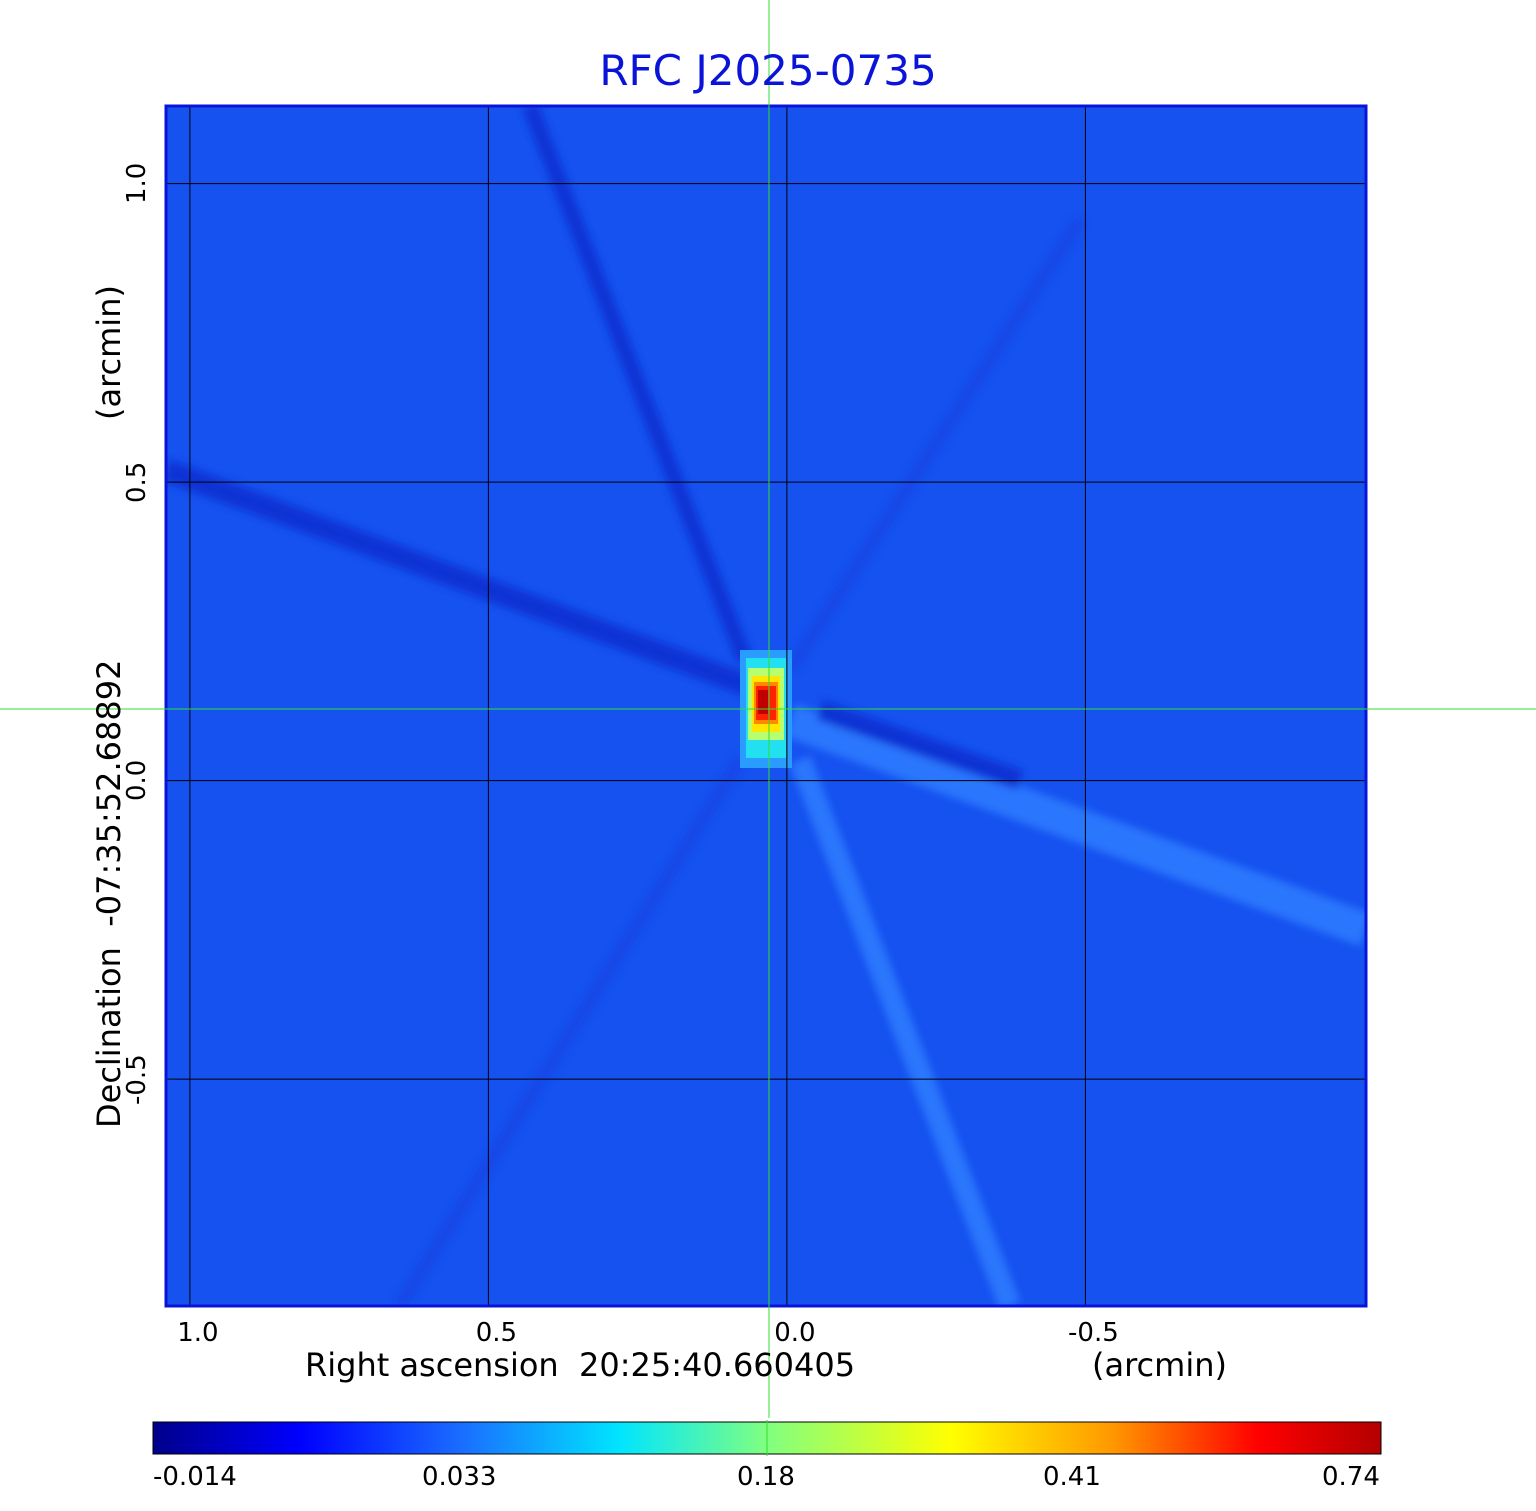  I want to click on x-axis-unit: (arcmin), so click(1159, 1365).